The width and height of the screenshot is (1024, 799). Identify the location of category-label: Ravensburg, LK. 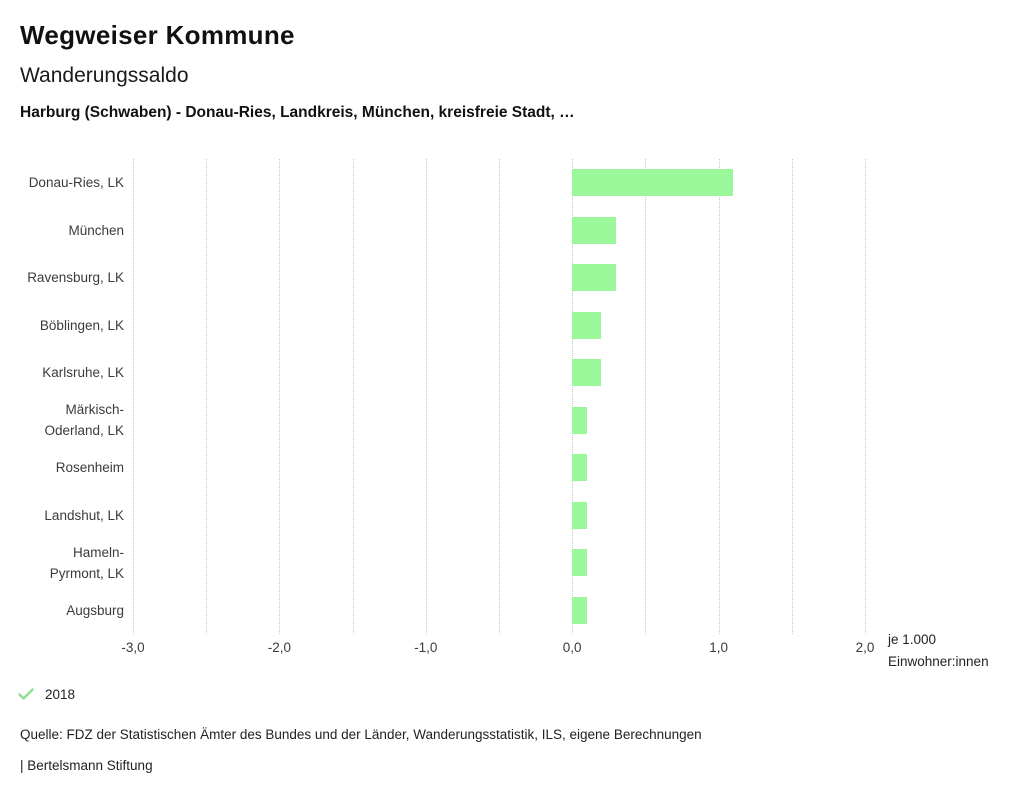
(75, 278).